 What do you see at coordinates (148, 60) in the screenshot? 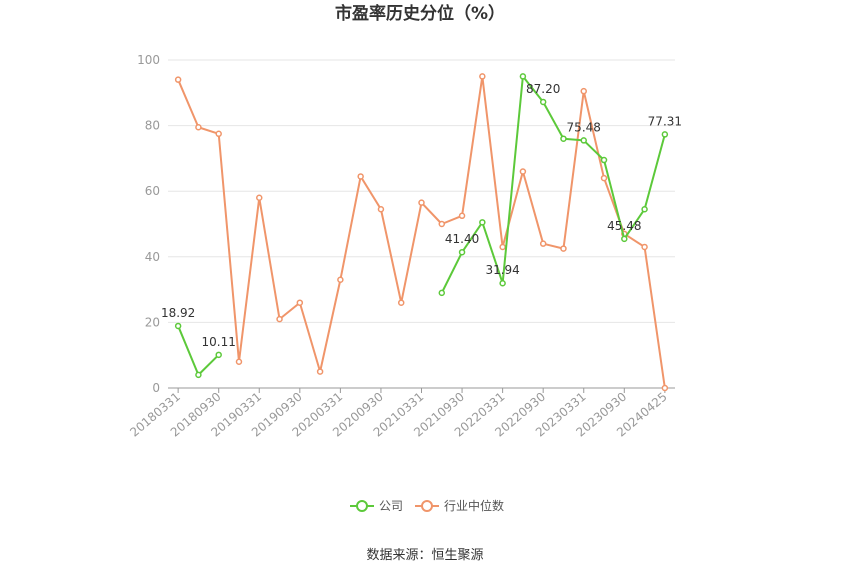
I see `y-tick-label: 100` at bounding box center [148, 60].